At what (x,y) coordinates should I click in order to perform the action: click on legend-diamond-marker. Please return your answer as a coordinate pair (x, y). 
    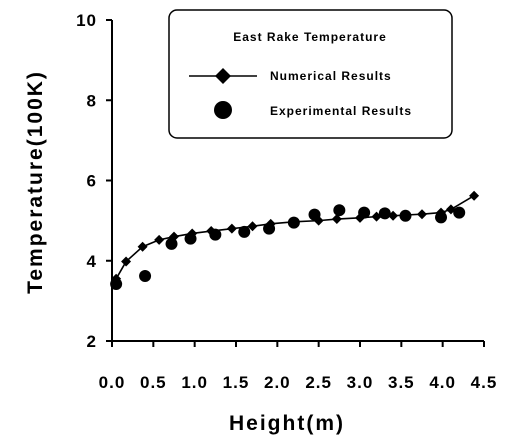
    Looking at the image, I should click on (223, 76).